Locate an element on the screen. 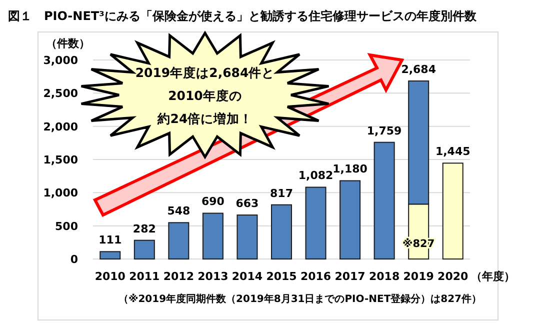 The width and height of the screenshot is (541, 323). y-tick-label: 3,000 is located at coordinates (60, 60).